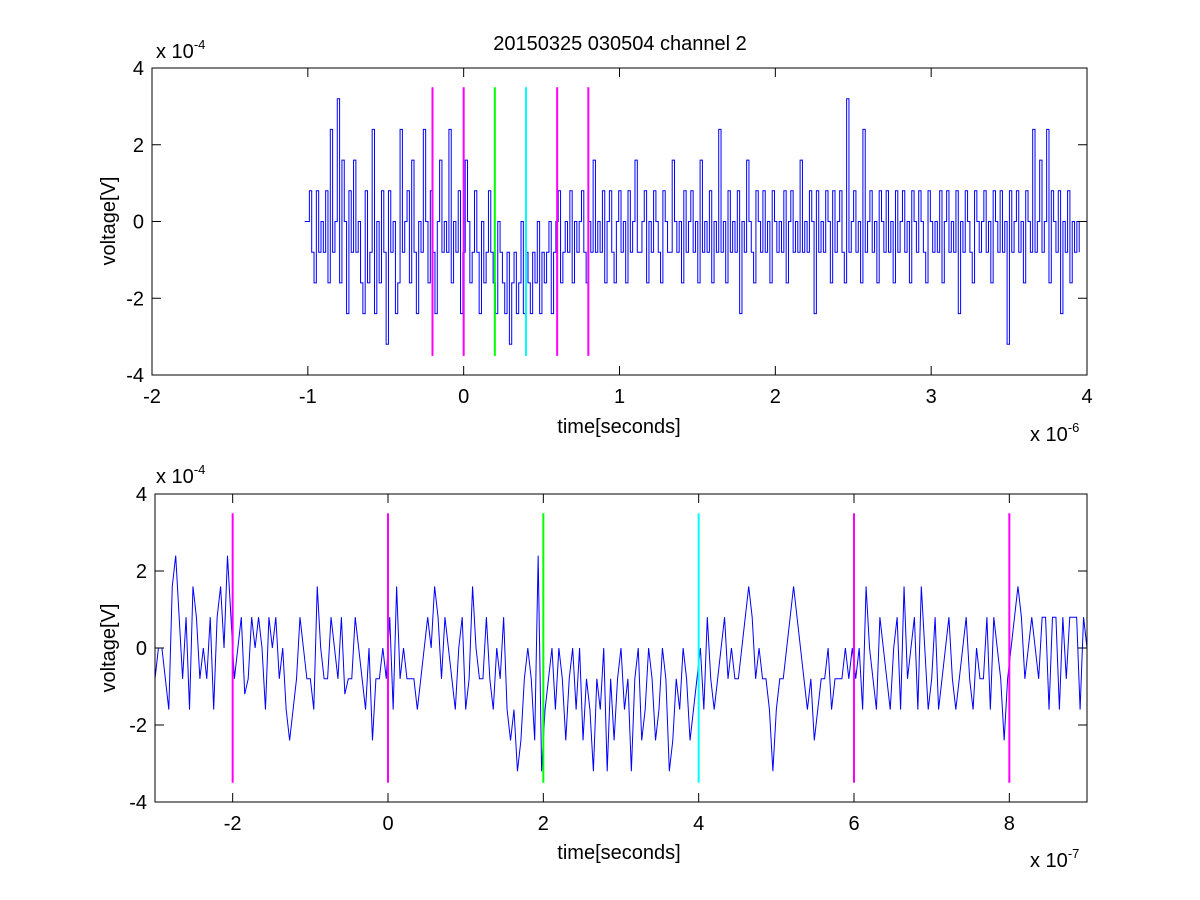 This screenshot has width=1200, height=900. What do you see at coordinates (1074, 853) in the screenshot?
I see `bottom-x-exponent: -7` at bounding box center [1074, 853].